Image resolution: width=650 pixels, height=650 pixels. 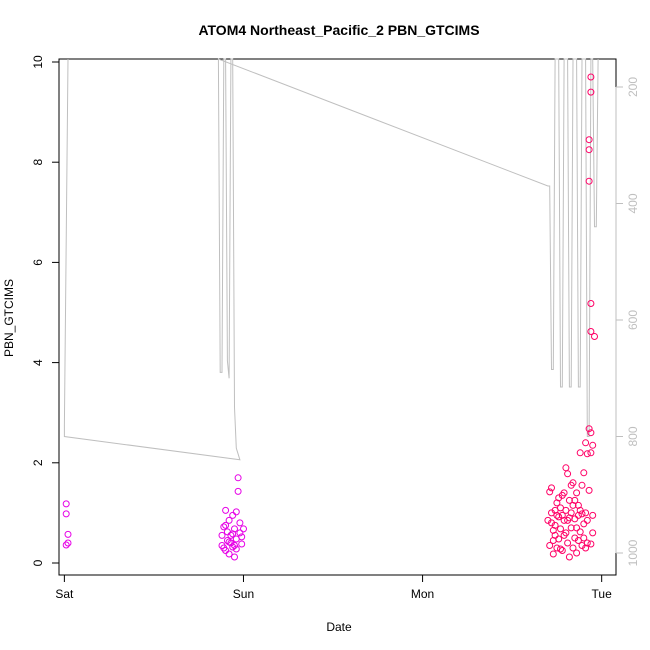 What do you see at coordinates (38, 262) in the screenshot?
I see `y-tick-label: 6` at bounding box center [38, 262].